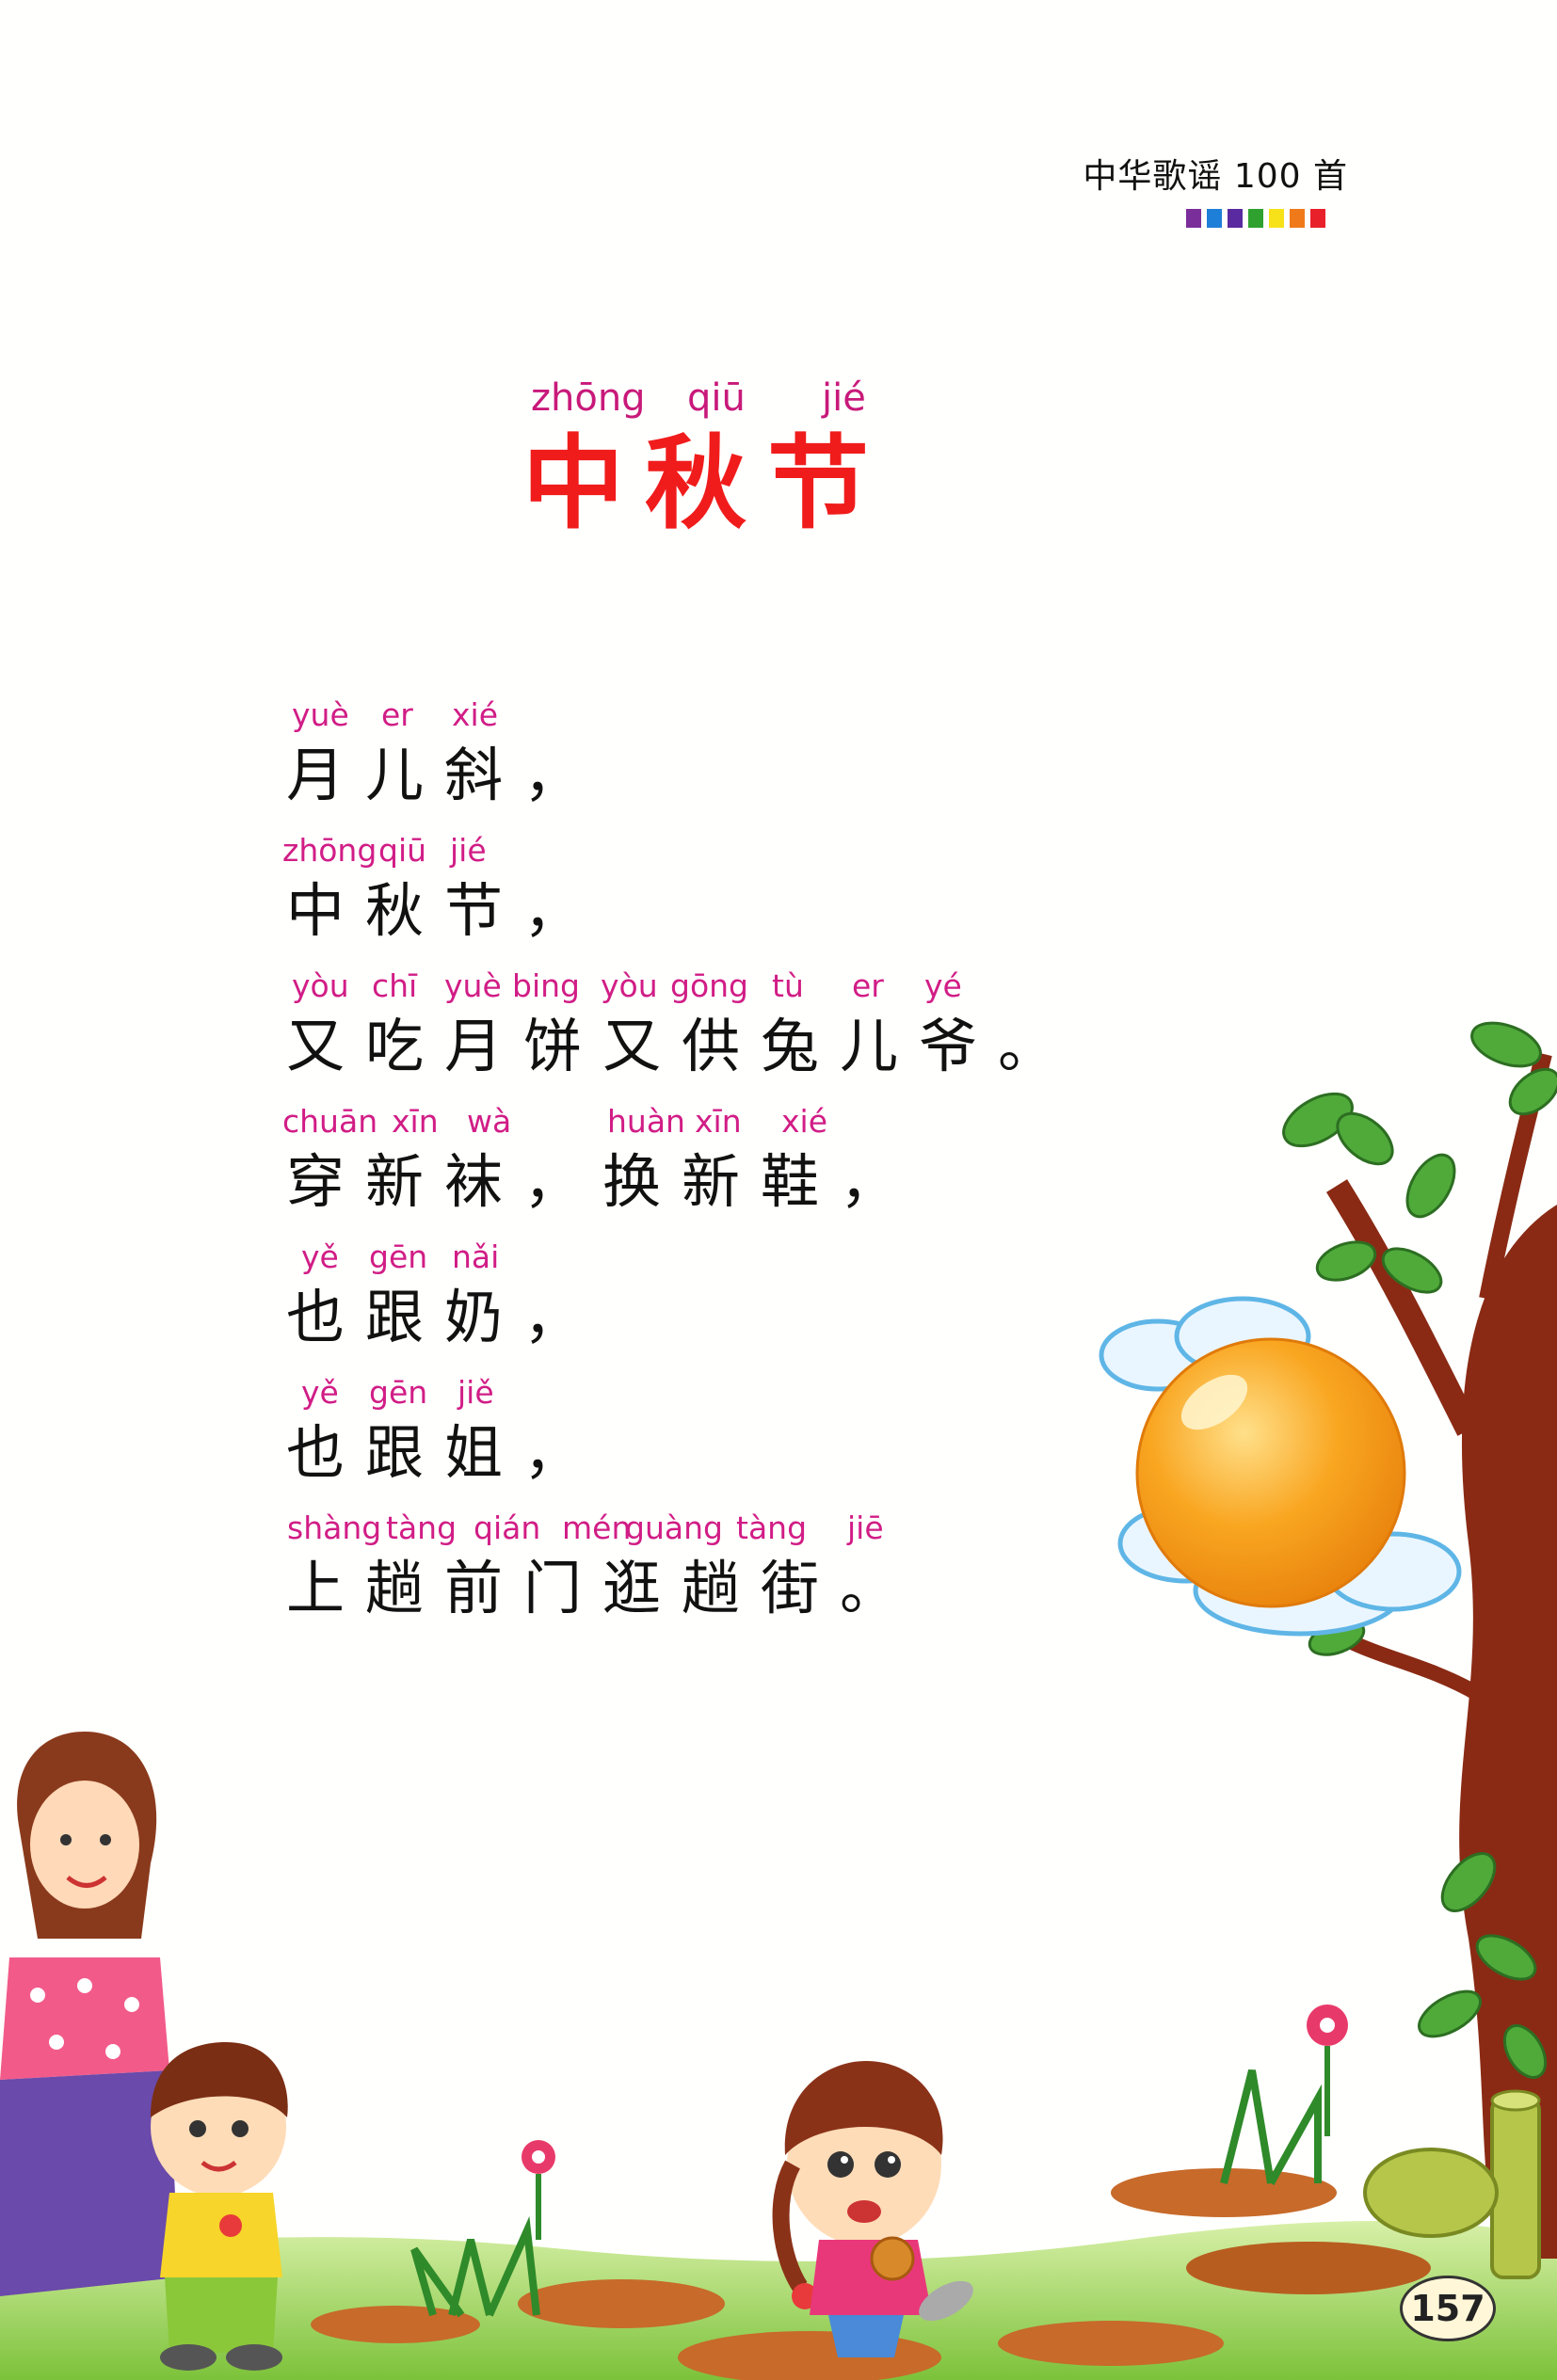 The width and height of the screenshot is (1557, 2380). I want to click on series-title: 中华歌谣 100 首, so click(1216, 176).